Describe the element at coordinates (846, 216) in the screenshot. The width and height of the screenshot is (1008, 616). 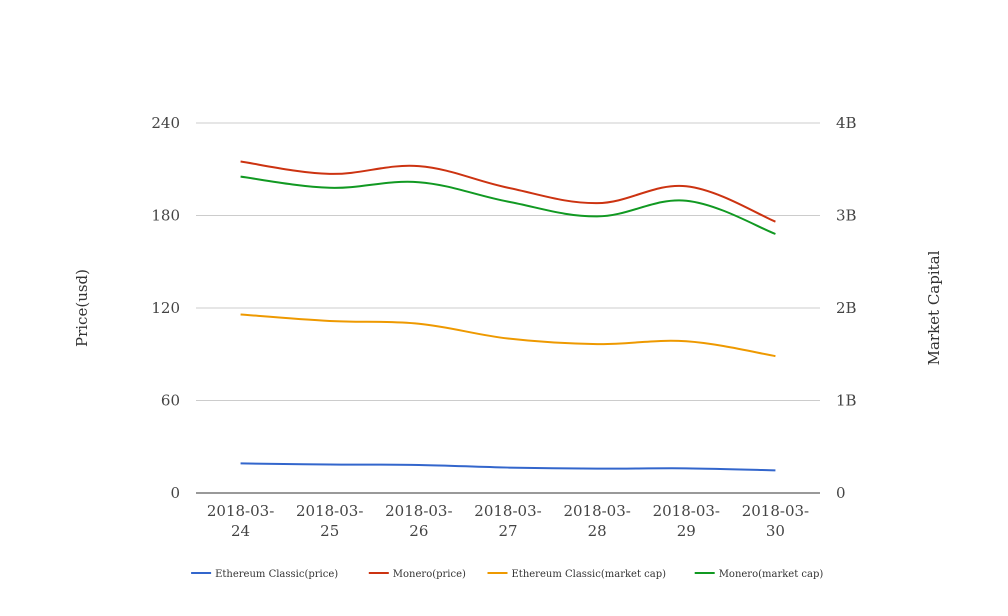
I see `y-tick-label-right: 3B` at that location.